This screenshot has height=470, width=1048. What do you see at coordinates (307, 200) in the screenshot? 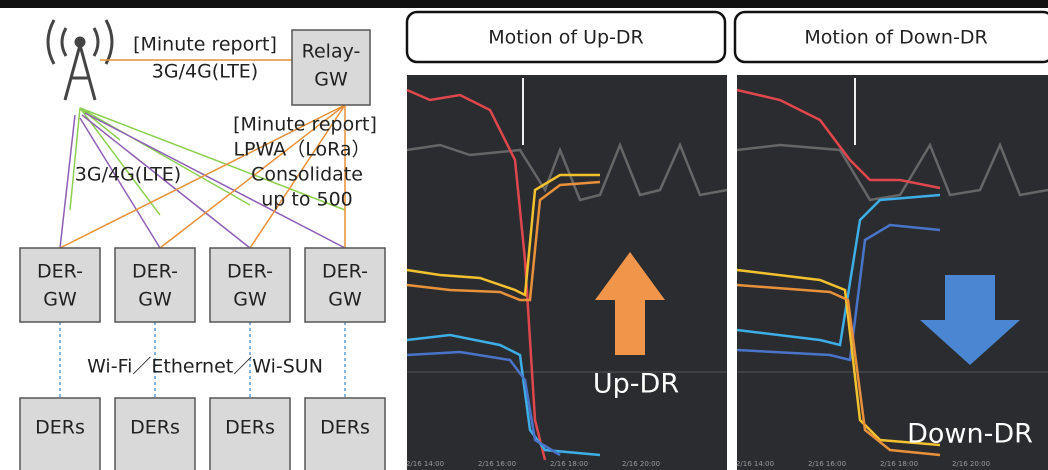
I see `lpwa-label: up to 500` at bounding box center [307, 200].